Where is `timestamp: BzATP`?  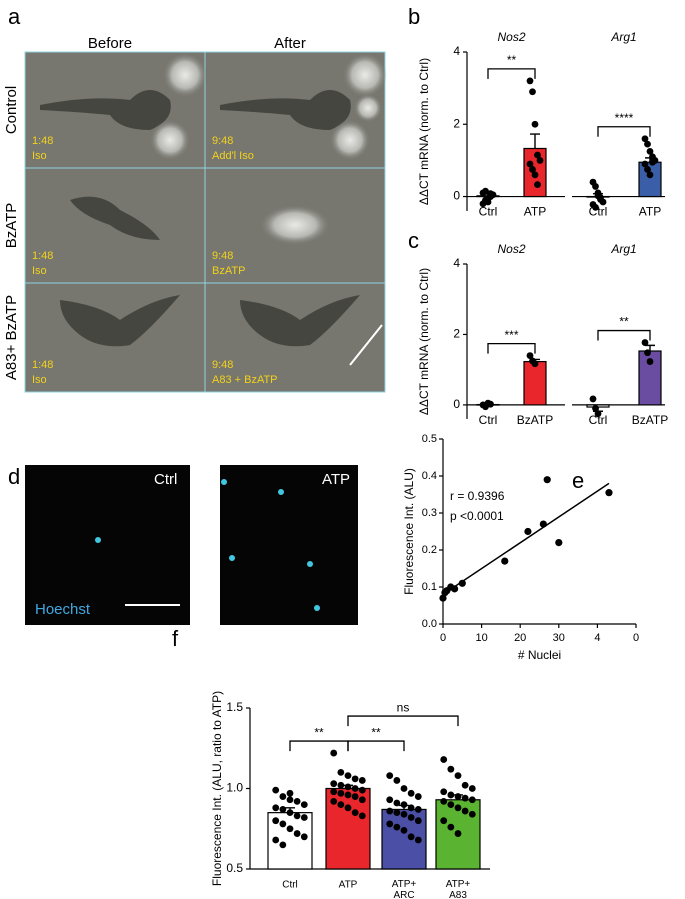 timestamp: BzATP is located at coordinates (228, 271).